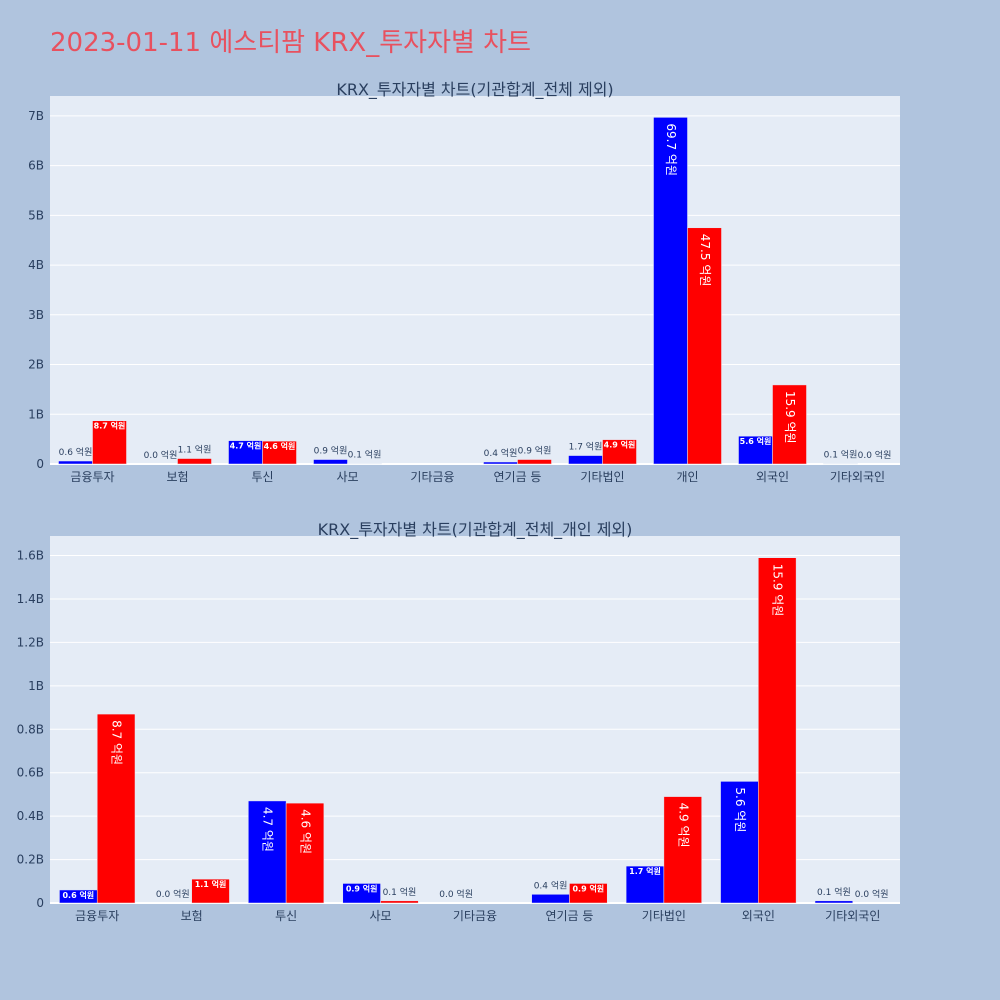 This screenshot has height=1000, width=1000. I want to click on page-title: 2023-01-11 에스티팜 KRX_투자자별 차트, so click(291, 43).